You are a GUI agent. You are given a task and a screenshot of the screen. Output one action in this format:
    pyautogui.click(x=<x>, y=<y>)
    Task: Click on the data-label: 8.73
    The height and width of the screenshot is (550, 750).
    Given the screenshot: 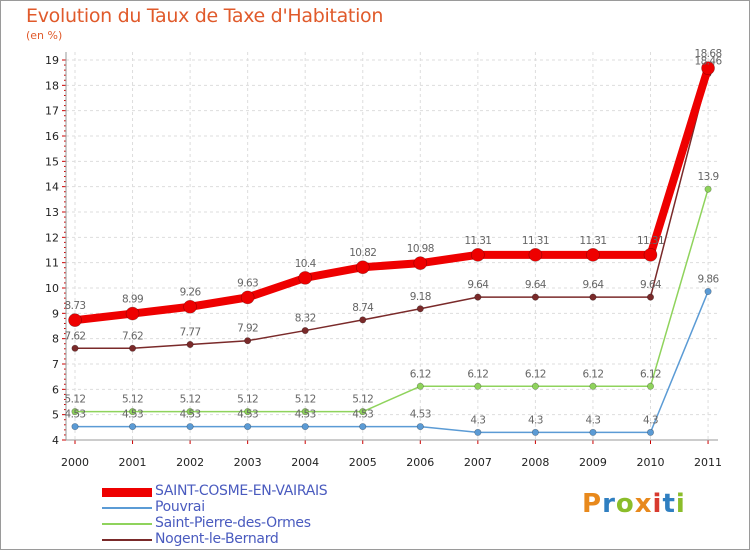 What is the action you would take?
    pyautogui.click(x=75, y=306)
    